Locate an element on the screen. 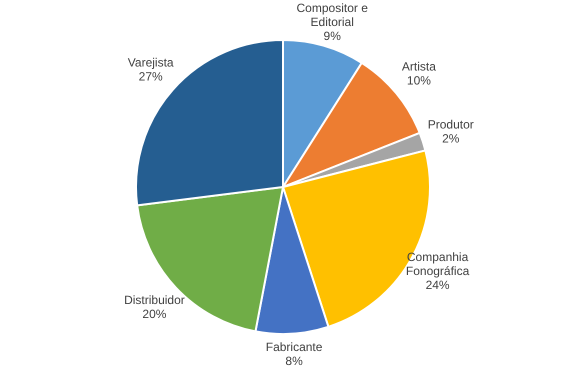 The image size is (580, 371). data-label: 2% is located at coordinates (451, 139).